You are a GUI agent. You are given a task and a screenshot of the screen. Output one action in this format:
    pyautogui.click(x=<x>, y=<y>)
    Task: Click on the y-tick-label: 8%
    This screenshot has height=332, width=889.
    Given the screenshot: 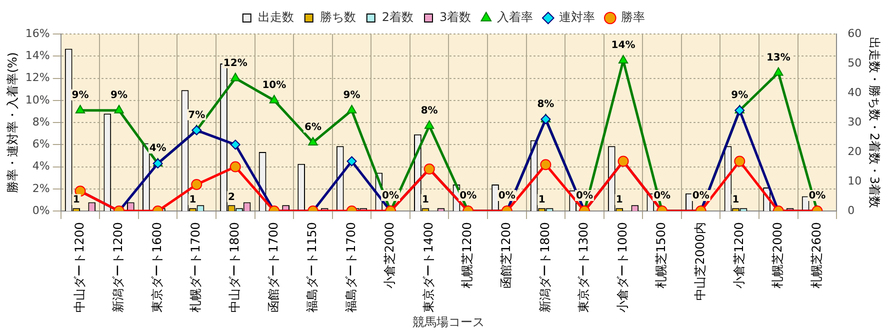 What is the action you would take?
    pyautogui.click(x=41, y=121)
    